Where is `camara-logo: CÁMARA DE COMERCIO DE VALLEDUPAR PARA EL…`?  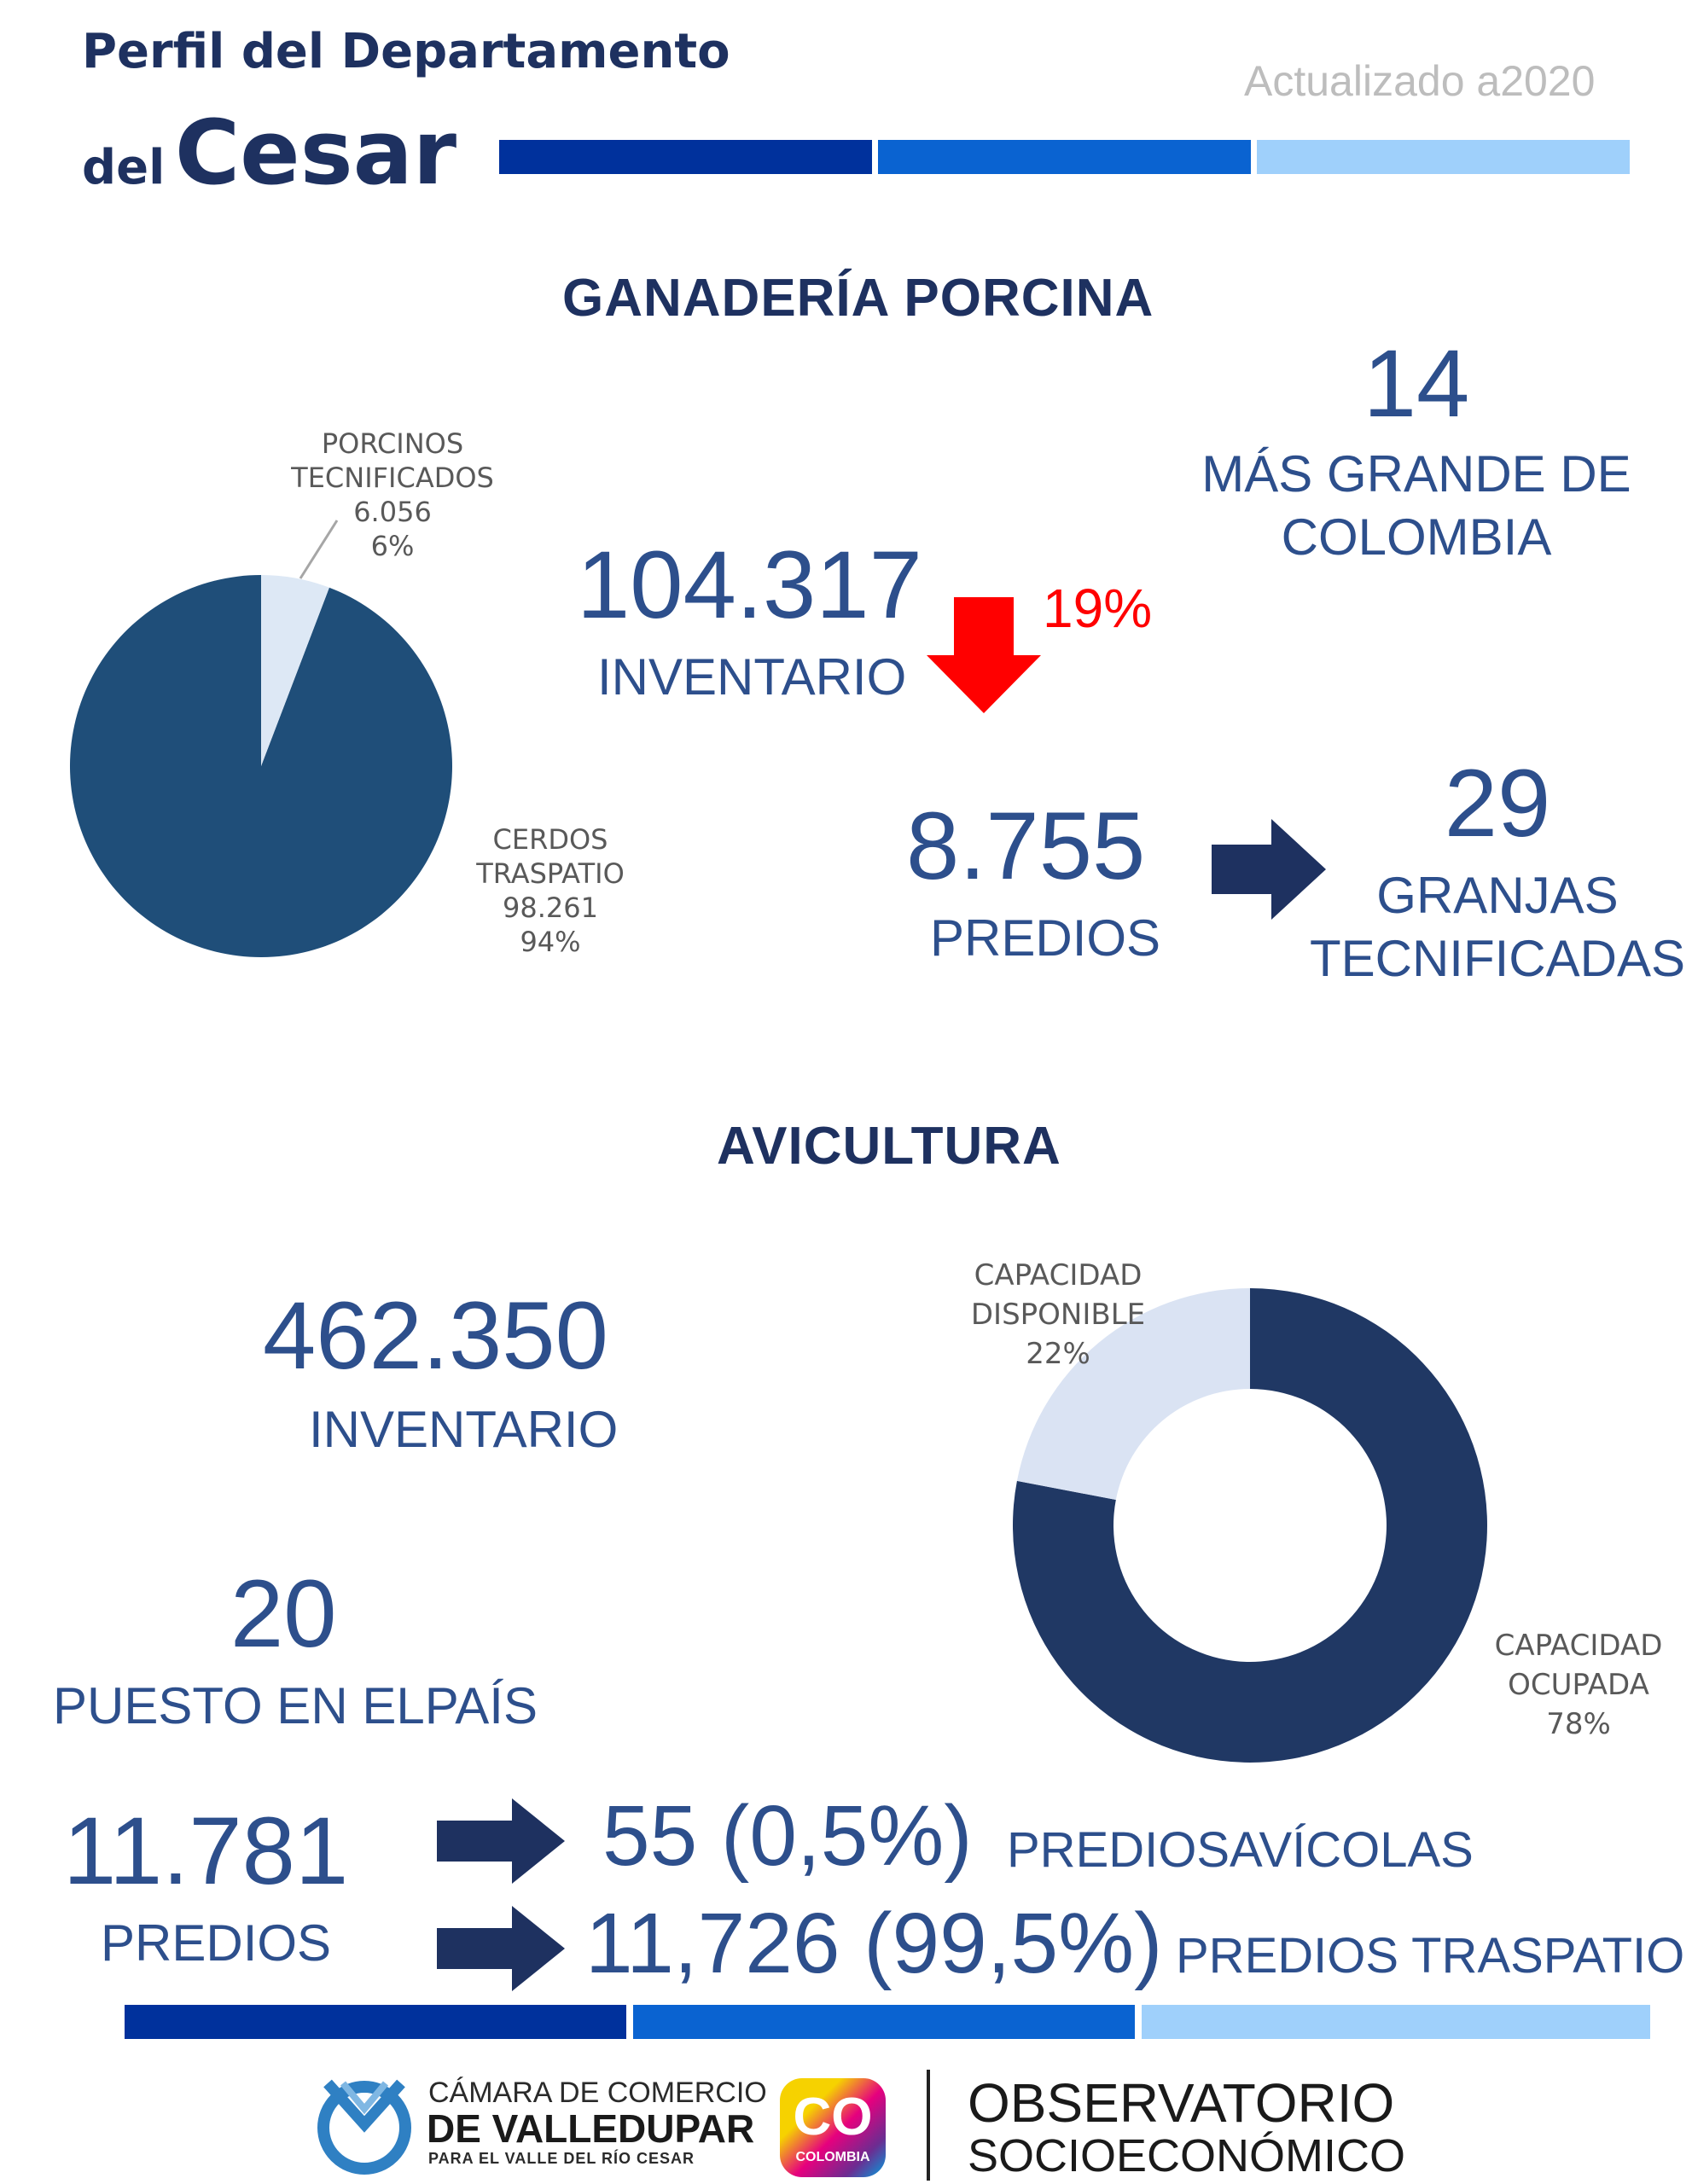
camara-logo: CÁMARA DE COMERCIO DE VALLEDUPAR PARA EL… is located at coordinates (538, 2124).